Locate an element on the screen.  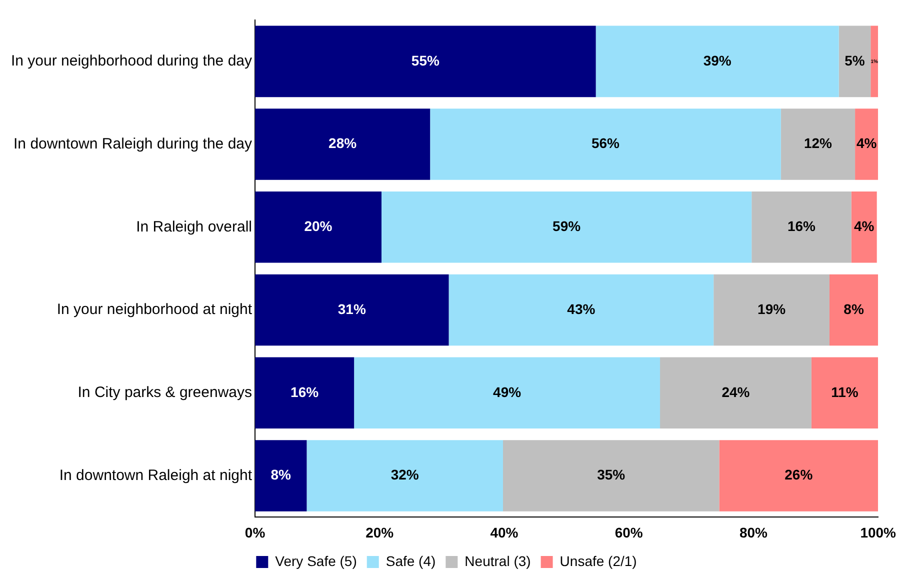
data-label: 43% is located at coordinates (581, 308).